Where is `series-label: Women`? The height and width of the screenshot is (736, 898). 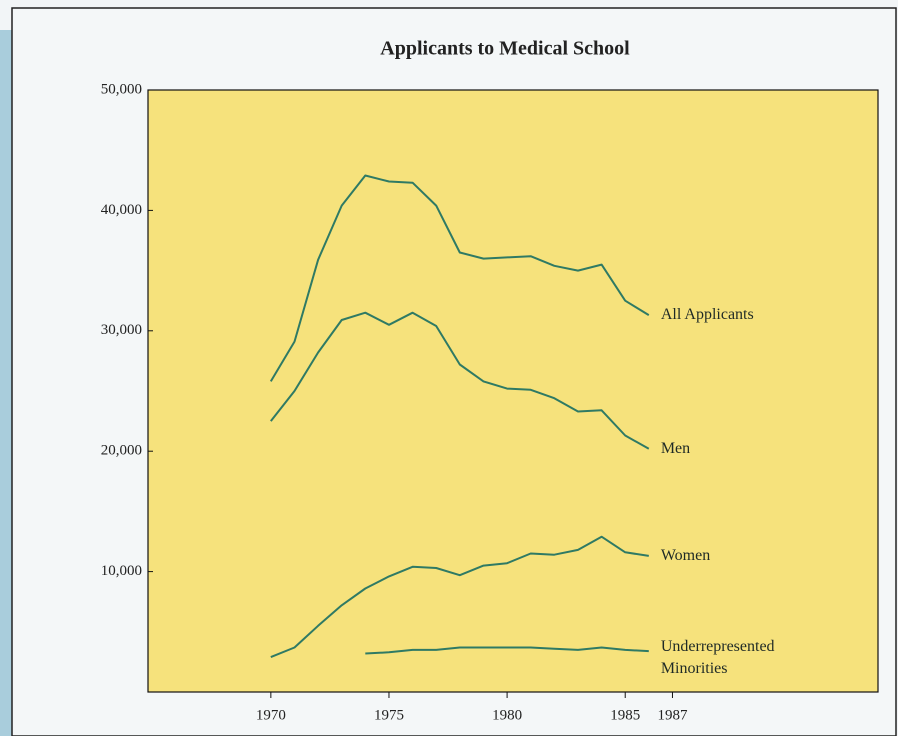
series-label: Women is located at coordinates (685, 555).